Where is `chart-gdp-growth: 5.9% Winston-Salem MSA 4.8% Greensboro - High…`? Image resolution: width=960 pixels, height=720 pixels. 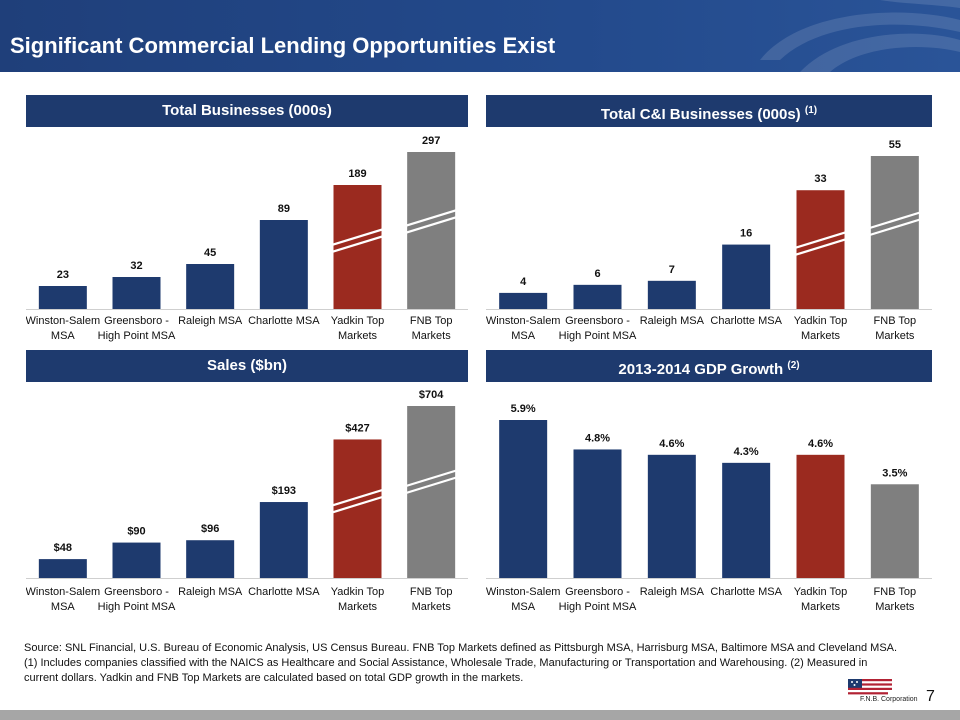 chart-gdp-growth: 5.9% Winston-Salem MSA 4.8% Greensboro - High… is located at coordinates (709, 508).